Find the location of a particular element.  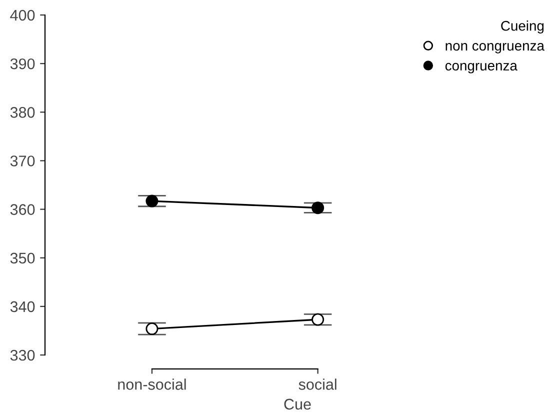

y-tick-label: 330 is located at coordinates (22, 355).